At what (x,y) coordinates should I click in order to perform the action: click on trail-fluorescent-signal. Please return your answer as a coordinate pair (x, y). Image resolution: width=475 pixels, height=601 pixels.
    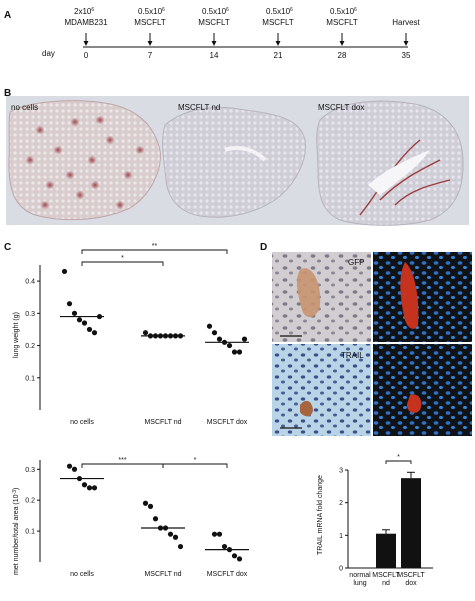
    Looking at the image, I should click on (414, 403).